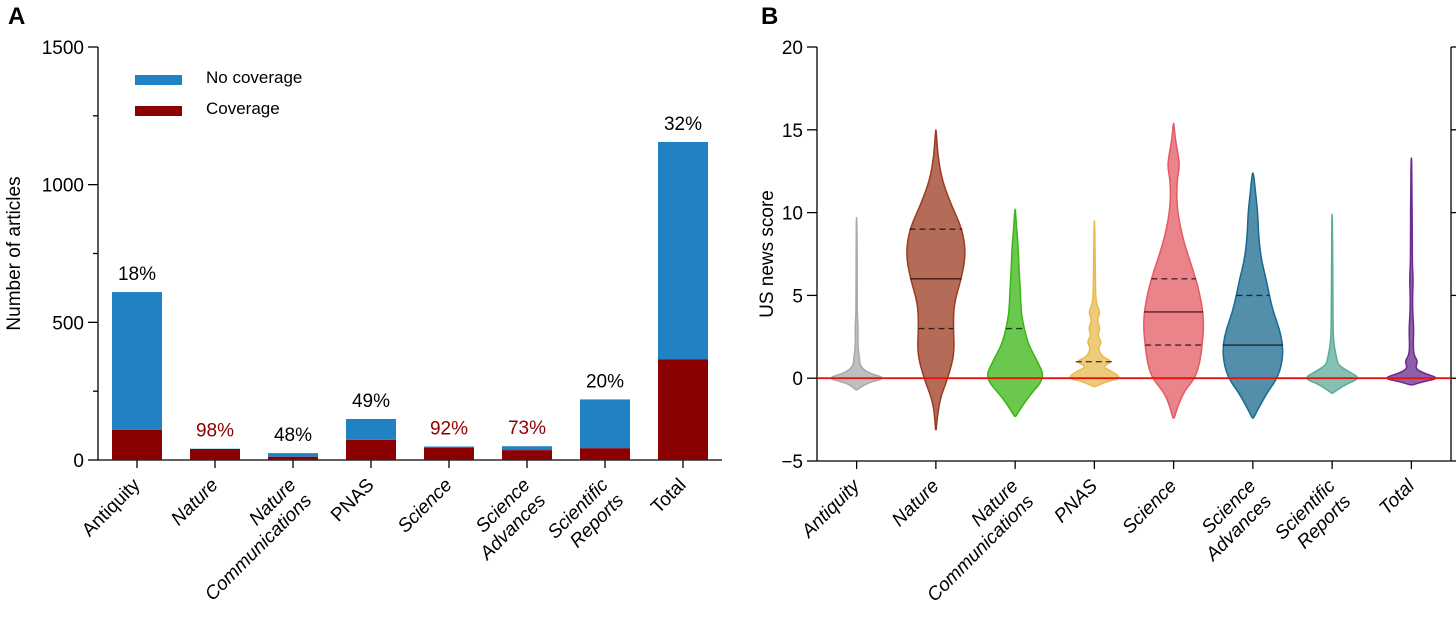  What do you see at coordinates (215, 454) in the screenshot?
I see `bar-coverage-nature` at bounding box center [215, 454].